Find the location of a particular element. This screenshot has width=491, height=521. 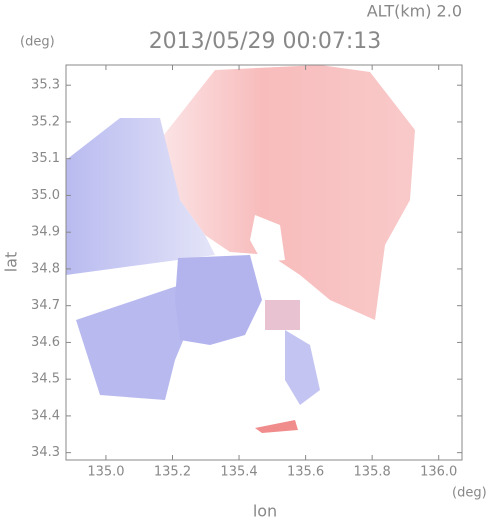

y-tick-label: 35.1 is located at coordinates (45, 158).